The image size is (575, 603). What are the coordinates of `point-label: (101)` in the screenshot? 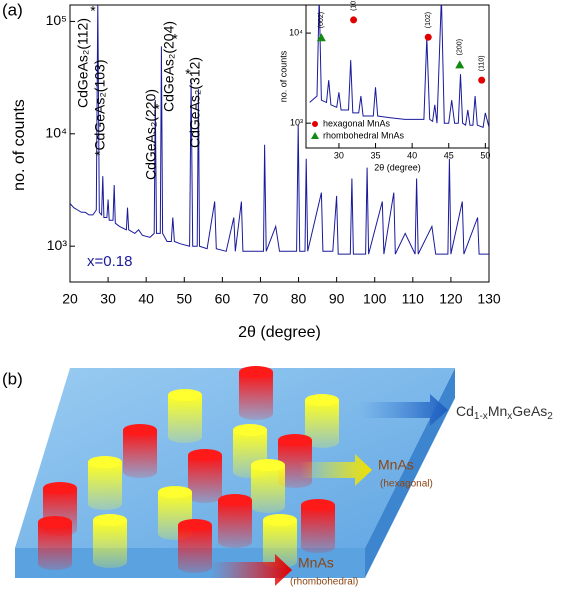 It's located at (353, 5).